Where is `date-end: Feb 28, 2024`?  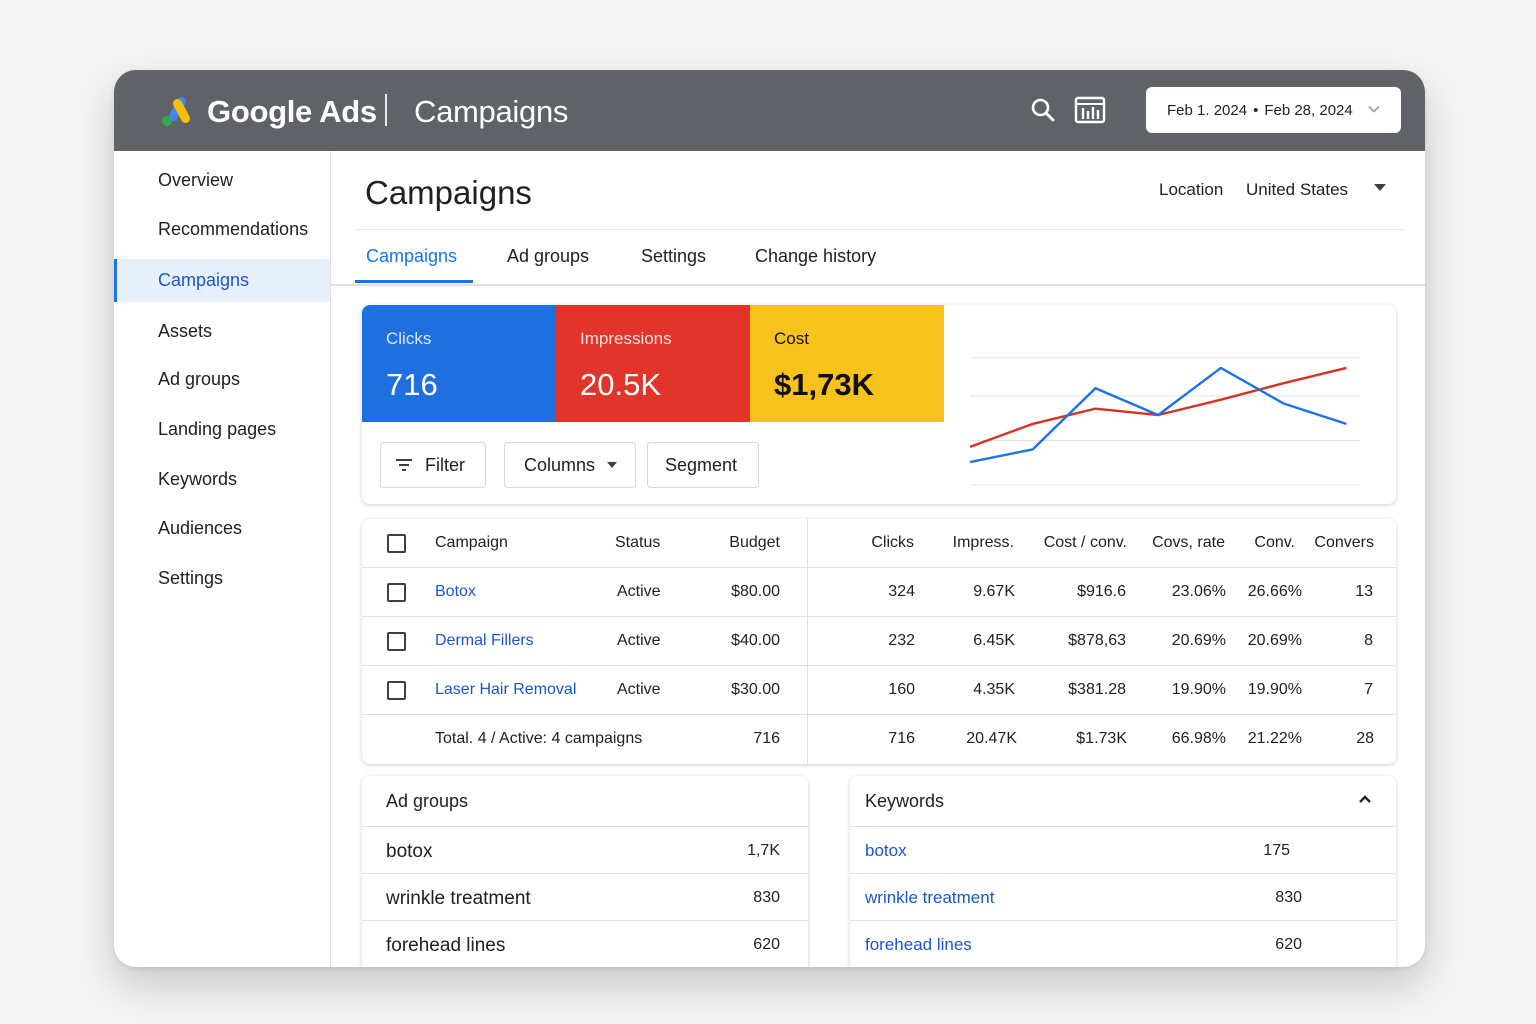
date-end: Feb 28, 2024 is located at coordinates (1308, 110).